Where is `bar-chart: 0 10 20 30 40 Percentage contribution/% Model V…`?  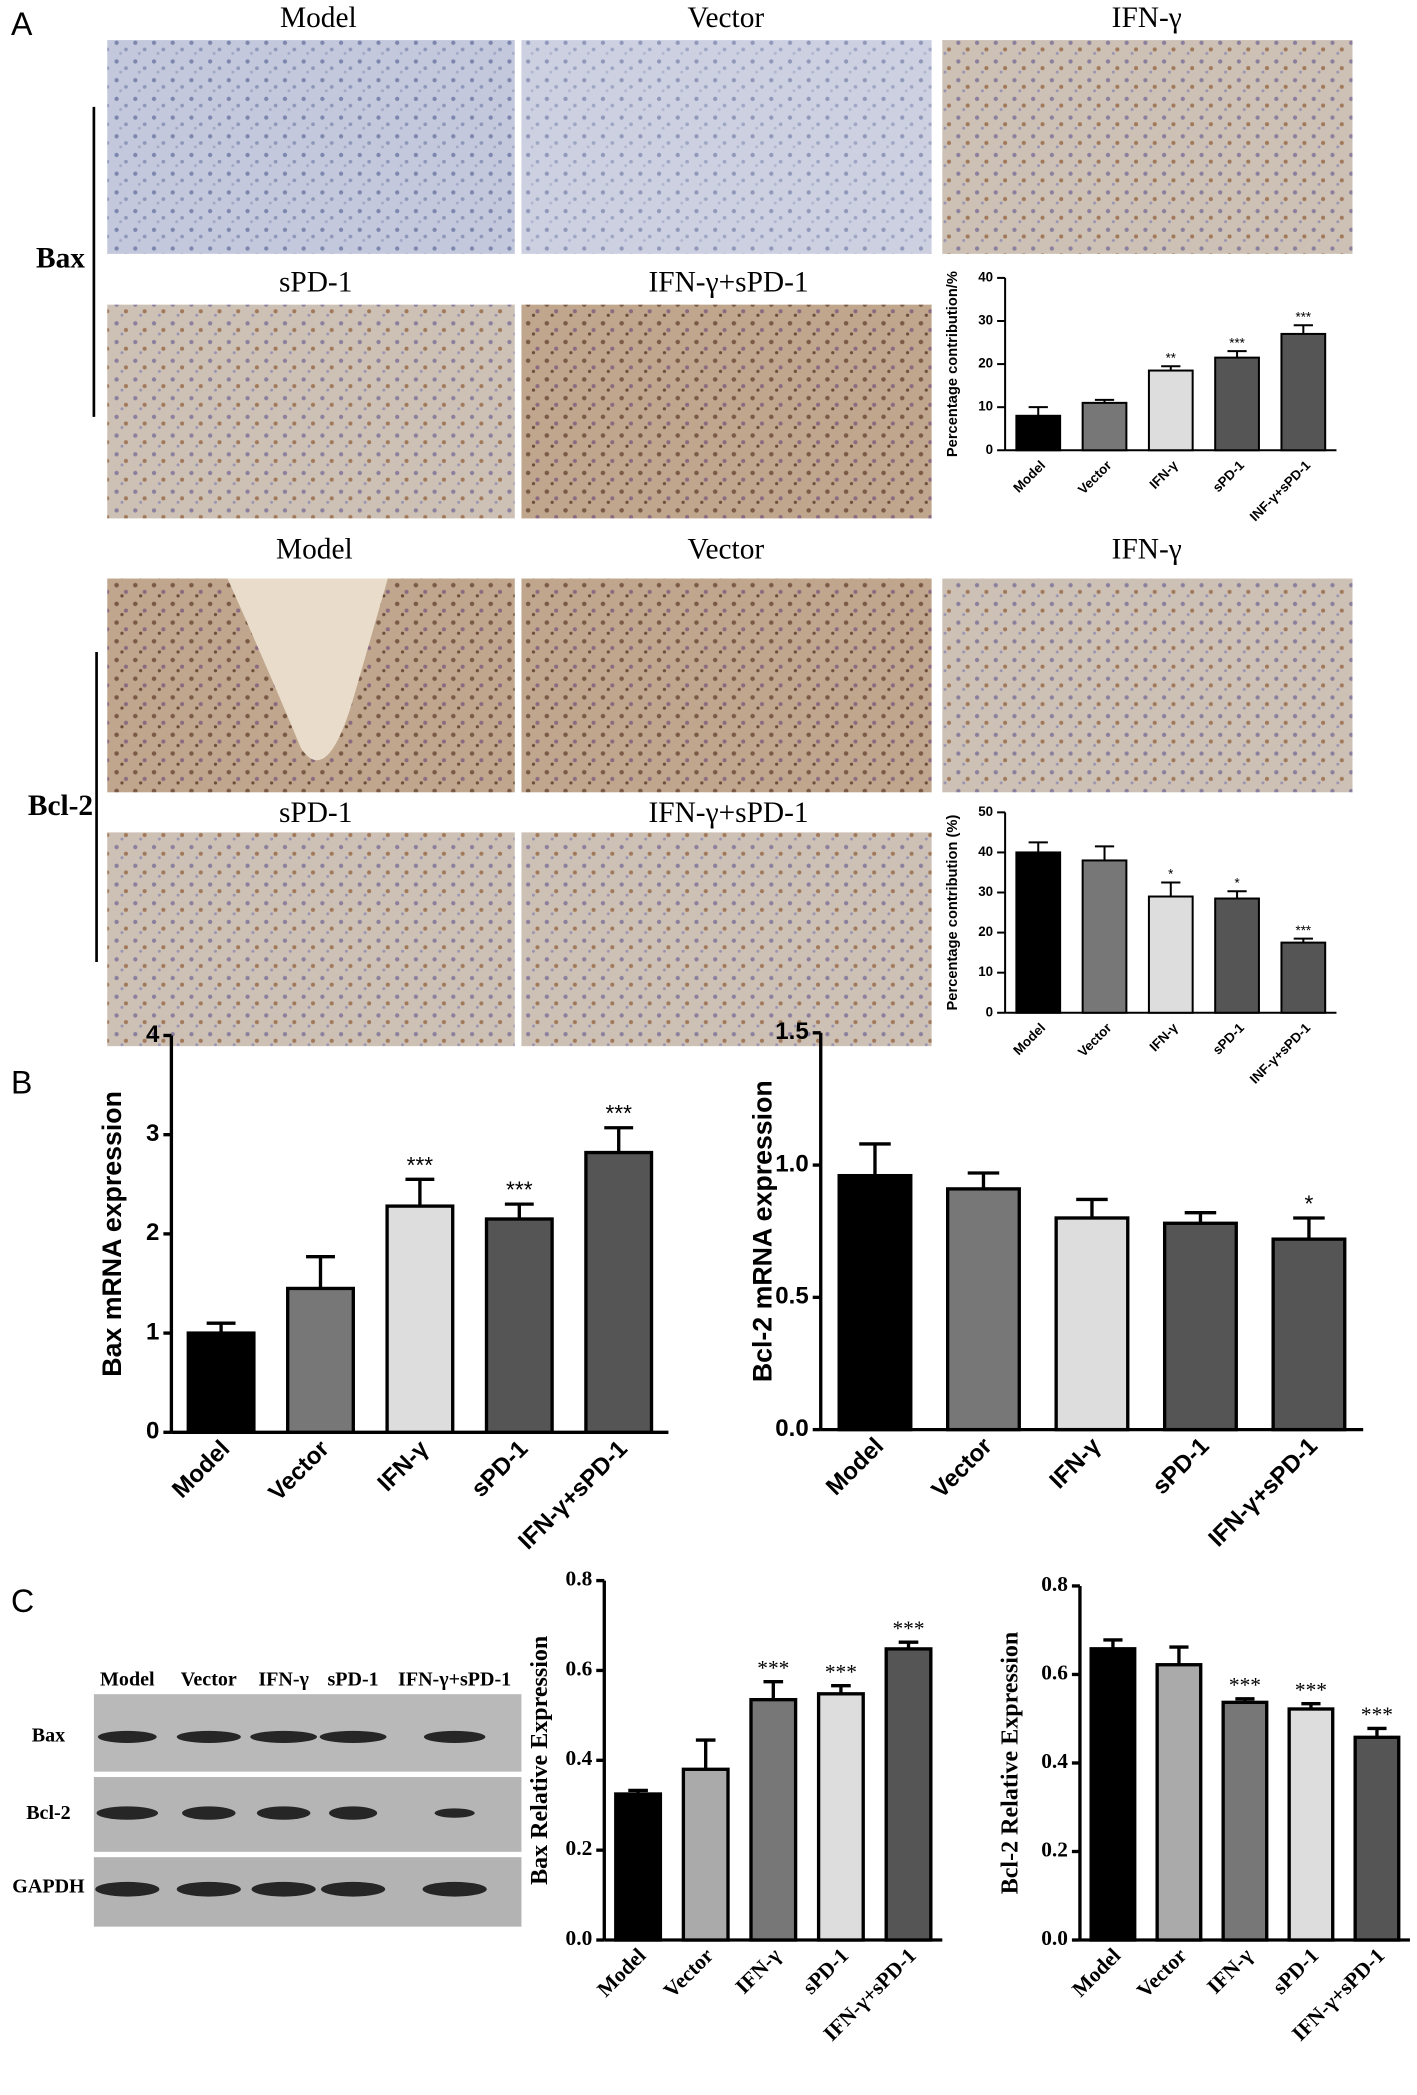
bar-chart: 0 10 20 30 40 Percentage contribution/% Model V… is located at coordinates (1141, 396).